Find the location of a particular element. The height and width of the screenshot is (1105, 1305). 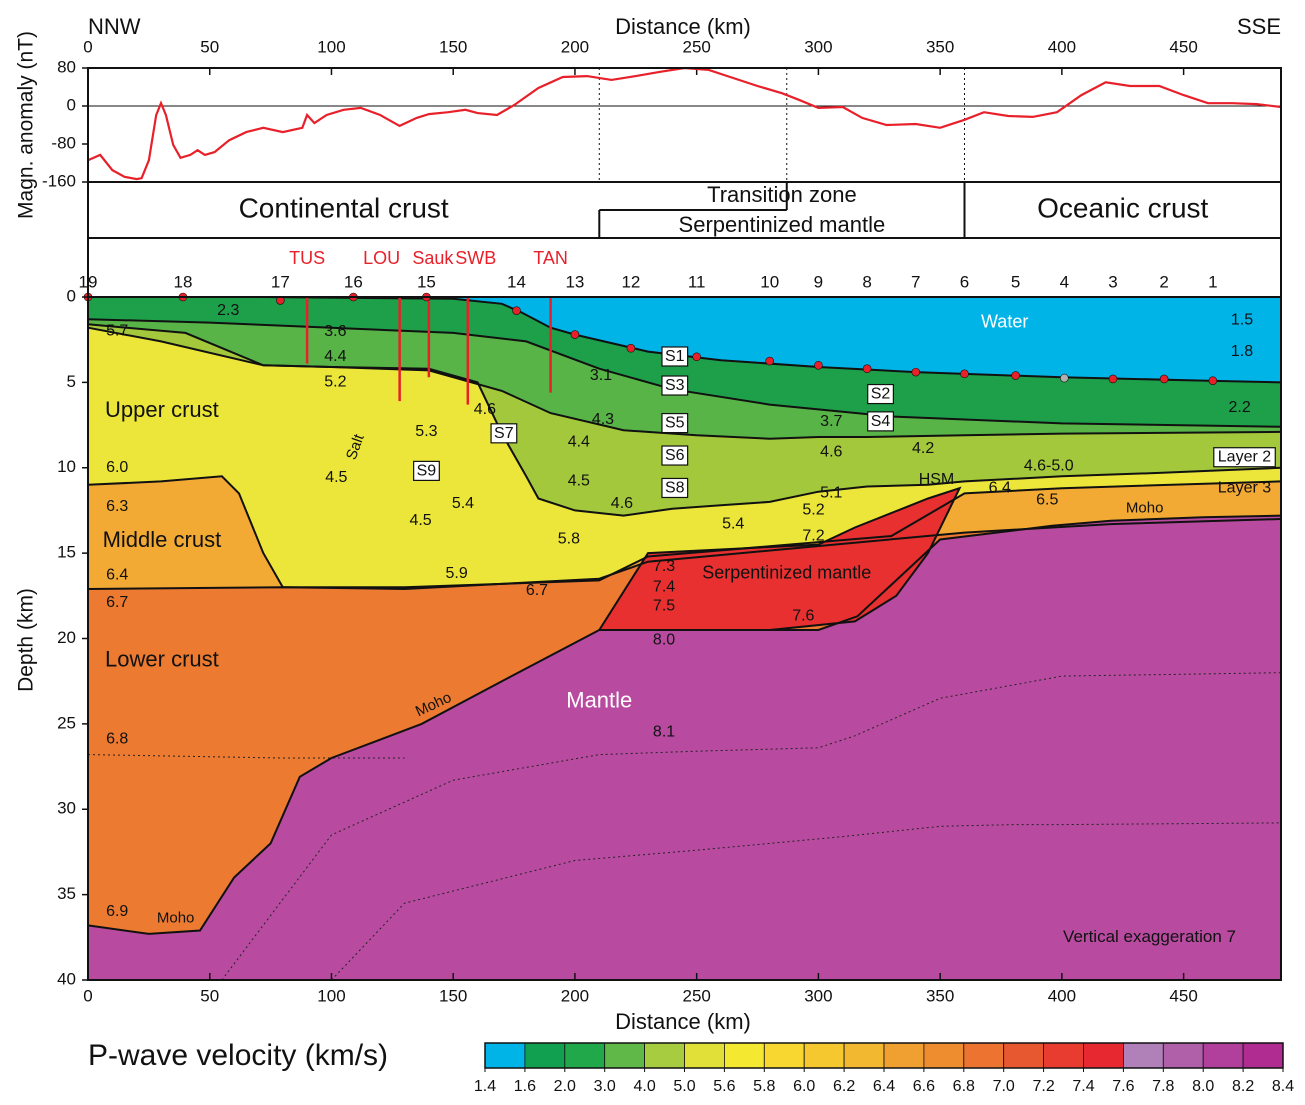

segment-label: S1 is located at coordinates (675, 356).